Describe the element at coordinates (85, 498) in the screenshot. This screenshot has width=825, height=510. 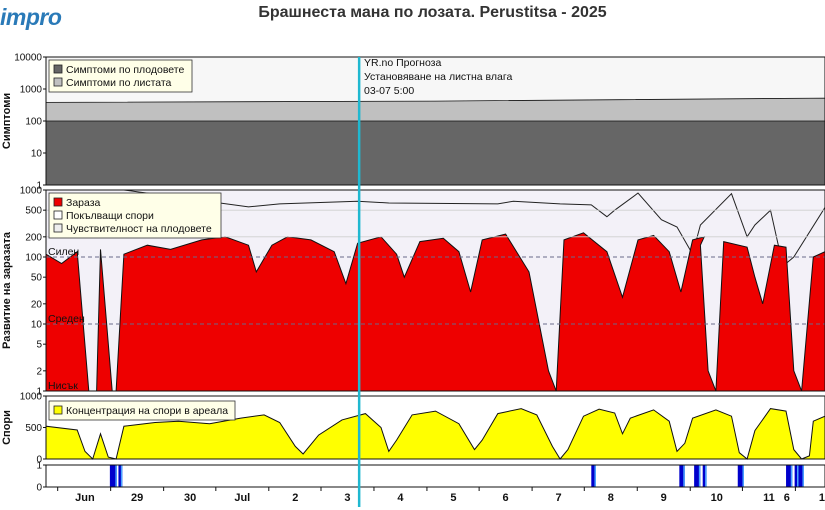
I see `x-tick-label: Jun` at that location.